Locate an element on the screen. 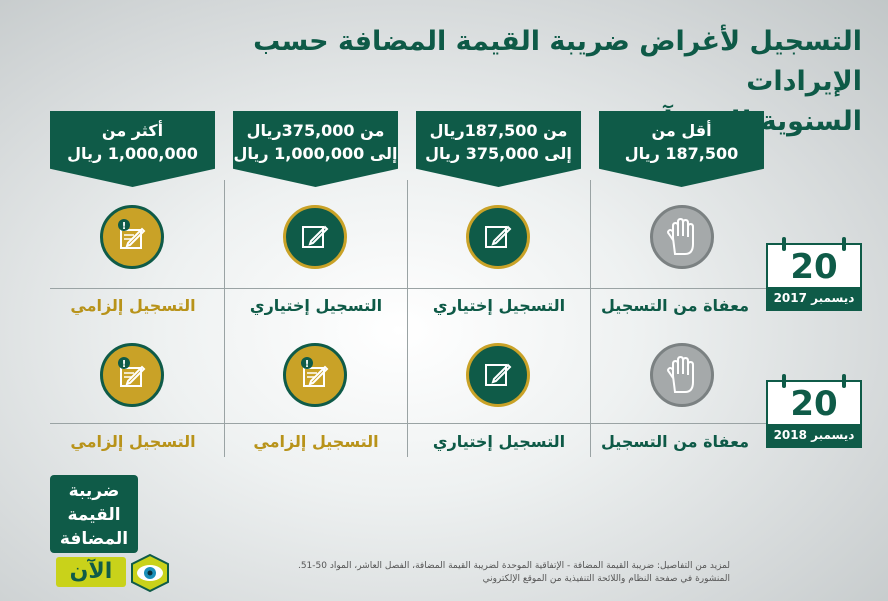 This screenshot has width=888, height=601. header-tier-1-line2: 187,500 ريال is located at coordinates (681, 153).